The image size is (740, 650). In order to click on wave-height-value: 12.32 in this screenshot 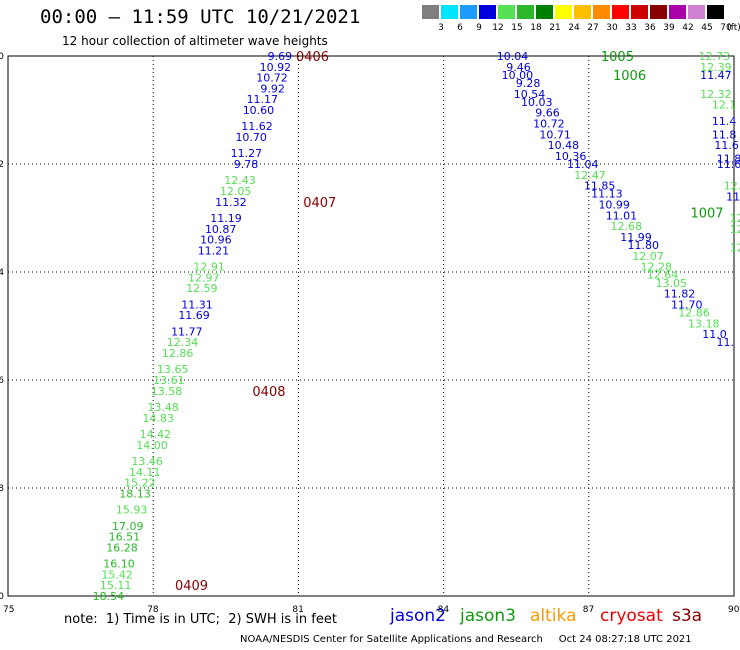, I will do `click(716, 94)`.